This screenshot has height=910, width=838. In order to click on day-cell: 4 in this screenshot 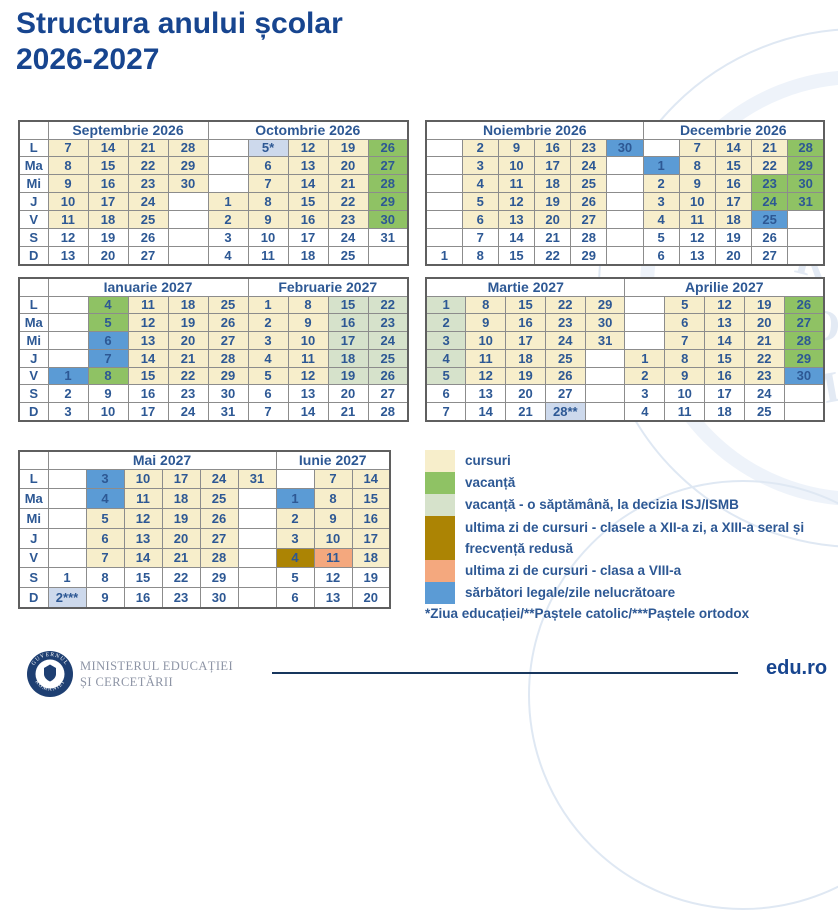, I will do `click(480, 184)`.